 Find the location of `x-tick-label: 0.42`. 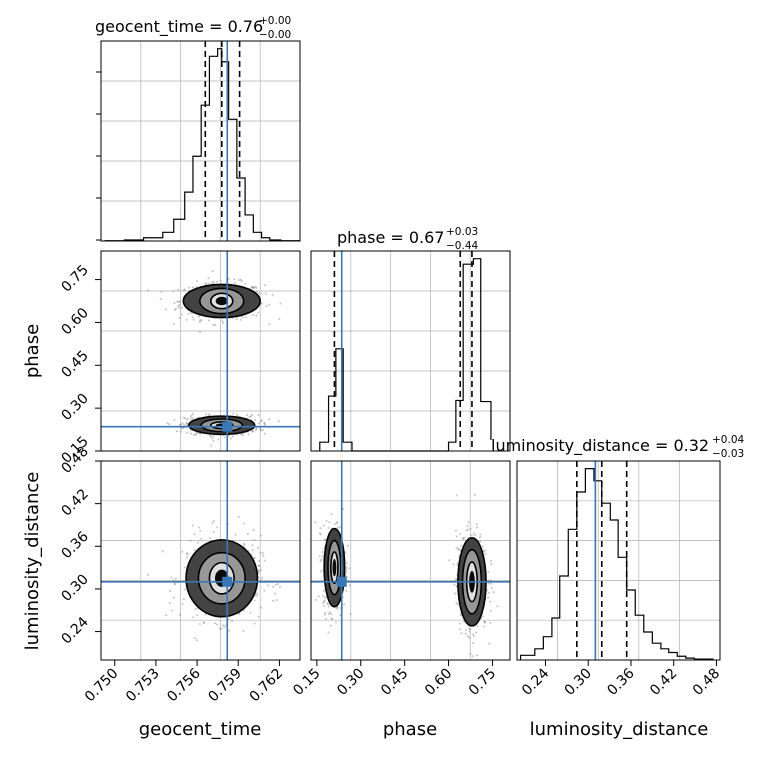

x-tick-label: 0.42 is located at coordinates (663, 682).